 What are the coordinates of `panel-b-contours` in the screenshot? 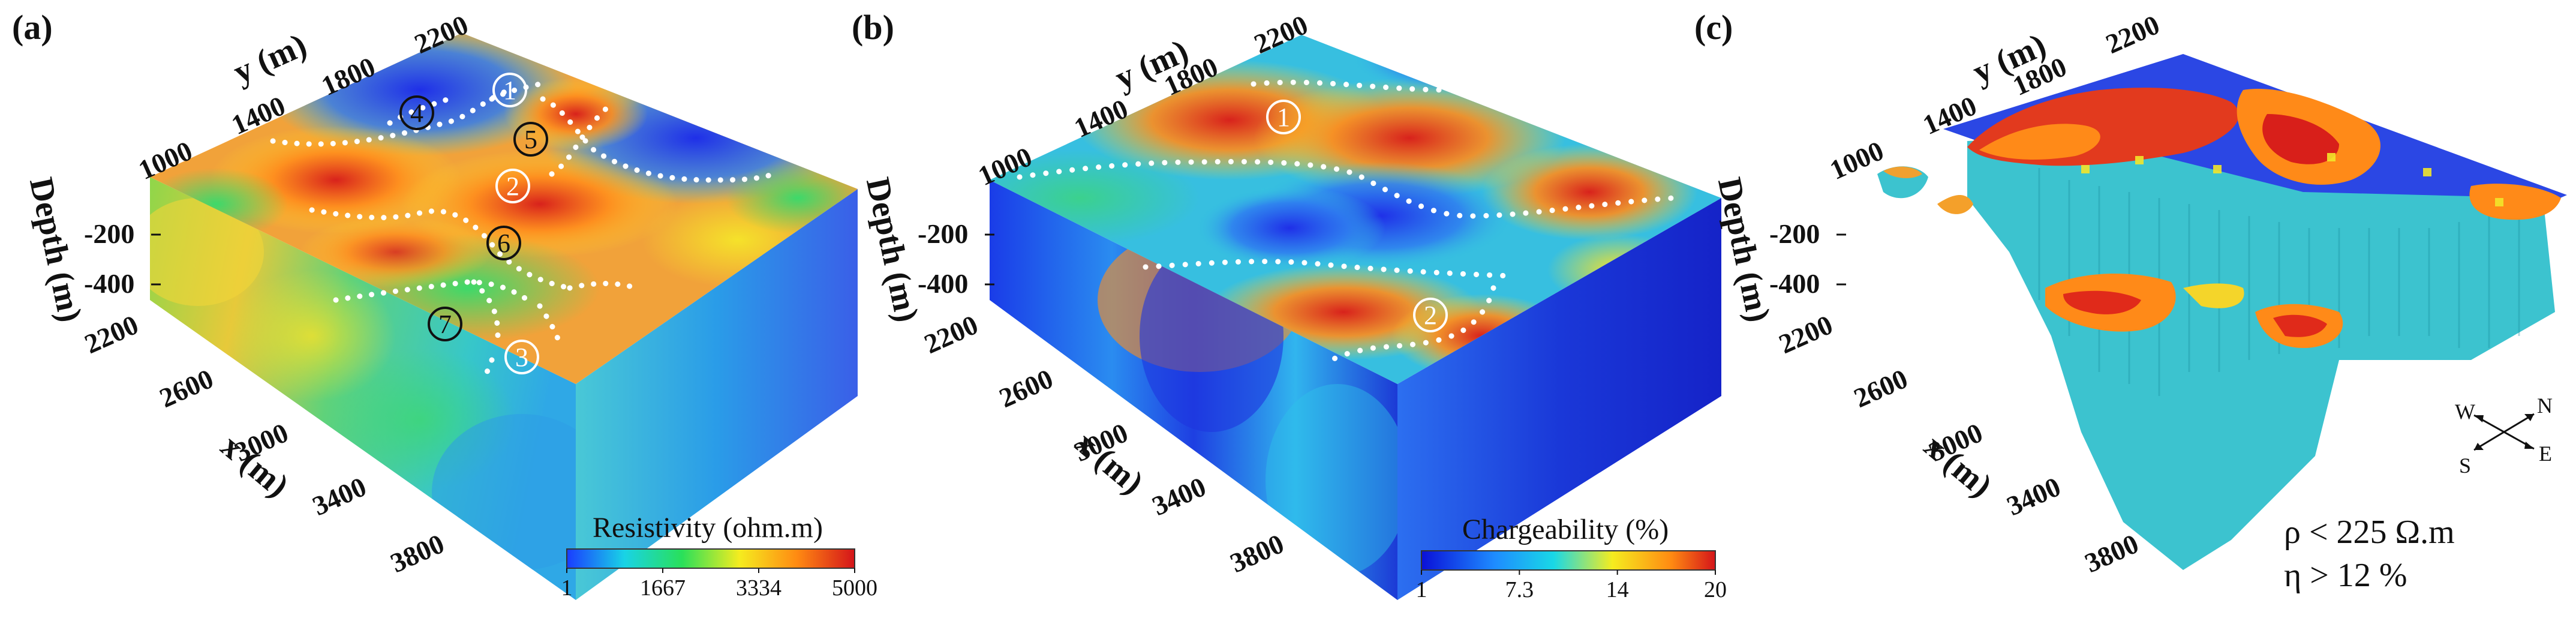 It's located at (1347, 221).